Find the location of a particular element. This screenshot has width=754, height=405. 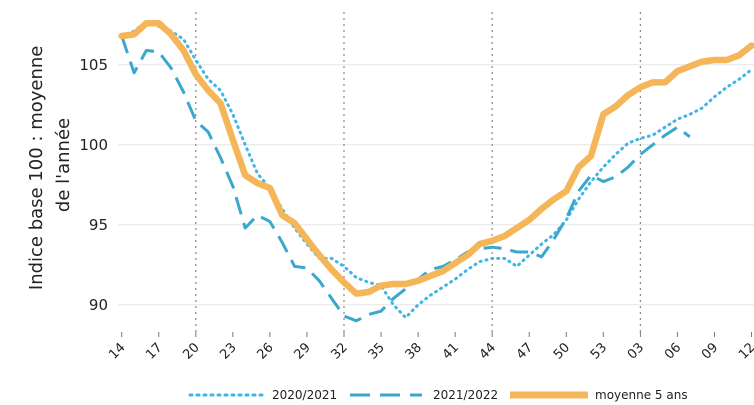

x-tick-label-23: 23 is located at coordinates (228, 351).